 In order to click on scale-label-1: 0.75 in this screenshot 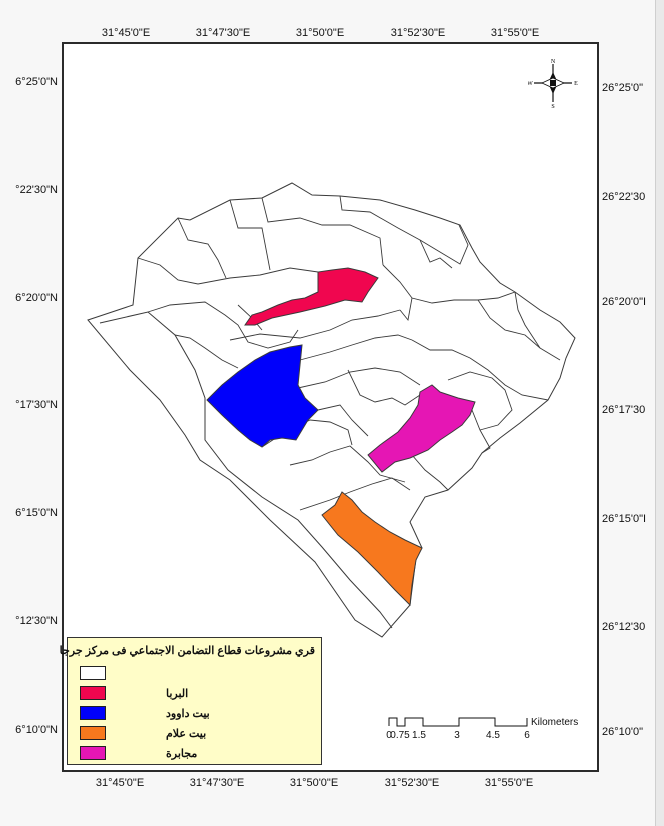, I will do `click(400, 735)`.